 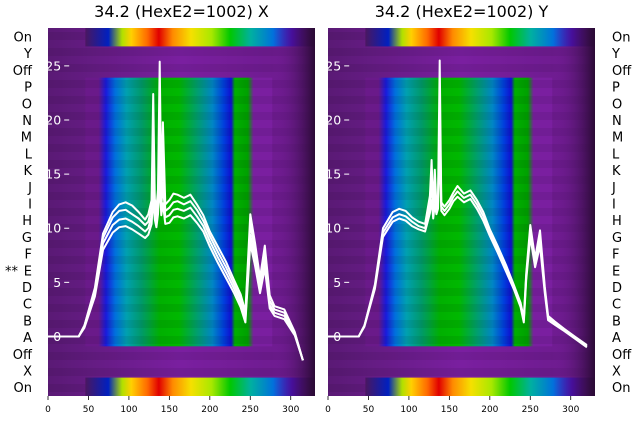 What do you see at coordinates (12, 271) in the screenshot?
I see `marked-row-indicator: **` at bounding box center [12, 271].